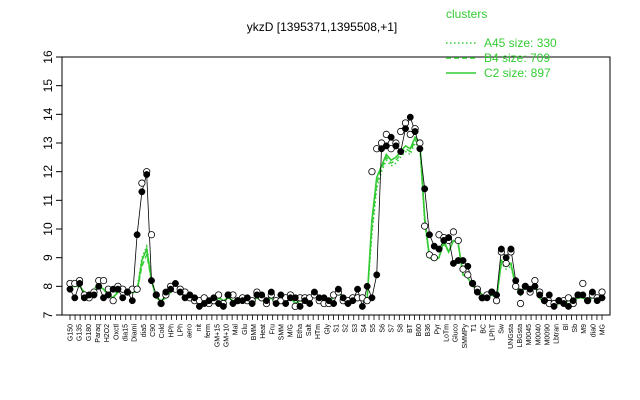 The image size is (640, 400). Describe the element at coordinates (181, 330) in the screenshot. I see `x-tick-label: LPh` at that location.